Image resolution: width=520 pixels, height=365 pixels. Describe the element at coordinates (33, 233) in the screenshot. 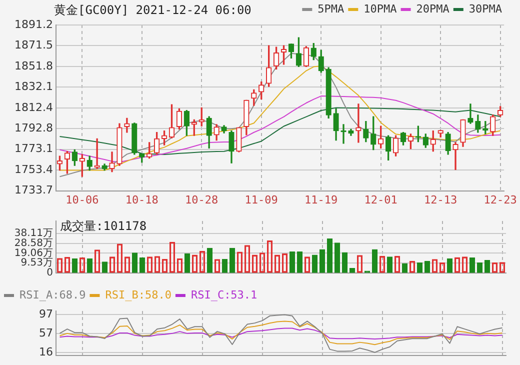

I see `y-tick-label: 38.11万` at that location.